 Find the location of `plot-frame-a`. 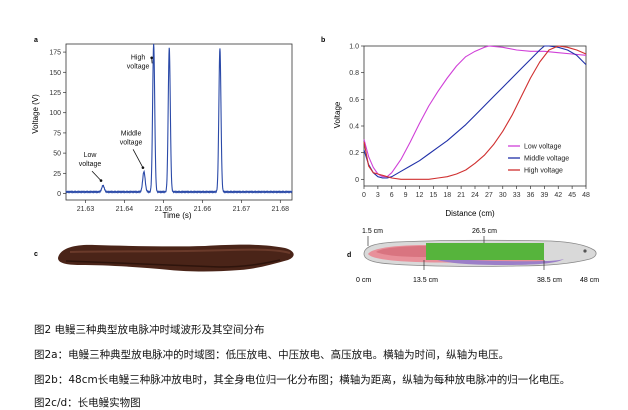

plot-frame-a is located at coordinates (179, 122).